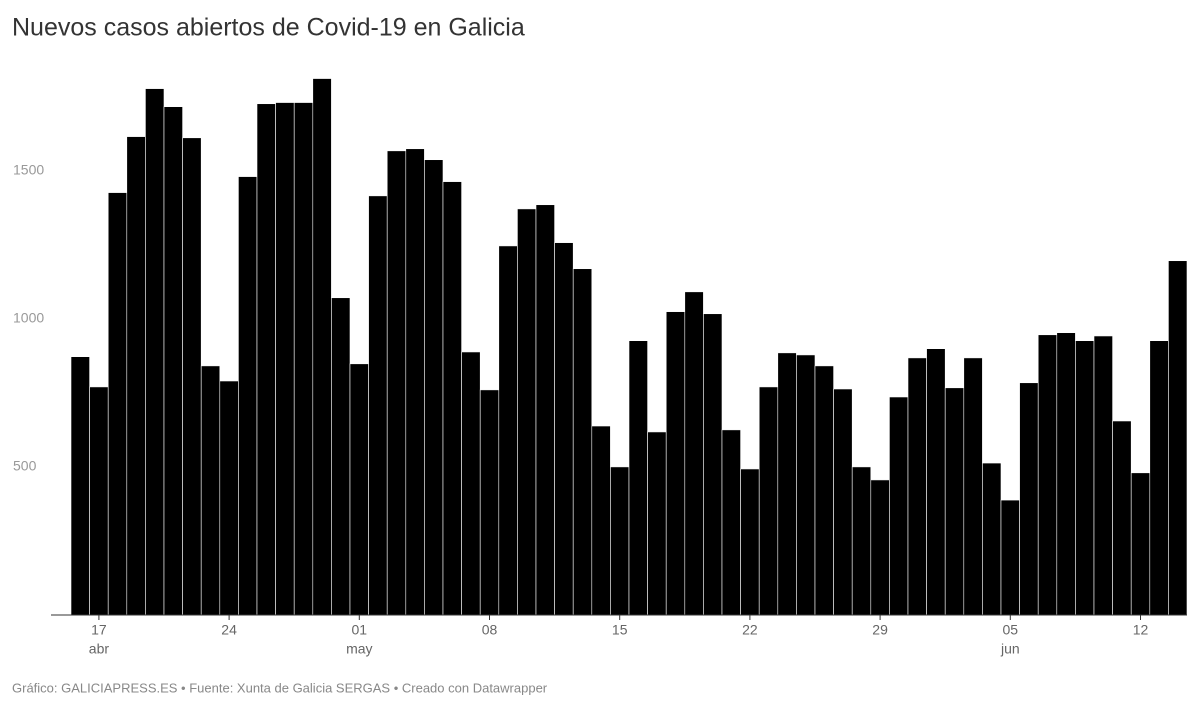 The width and height of the screenshot is (1199, 709). Describe the element at coordinates (359, 649) in the screenshot. I see `x-month-label: may` at that location.